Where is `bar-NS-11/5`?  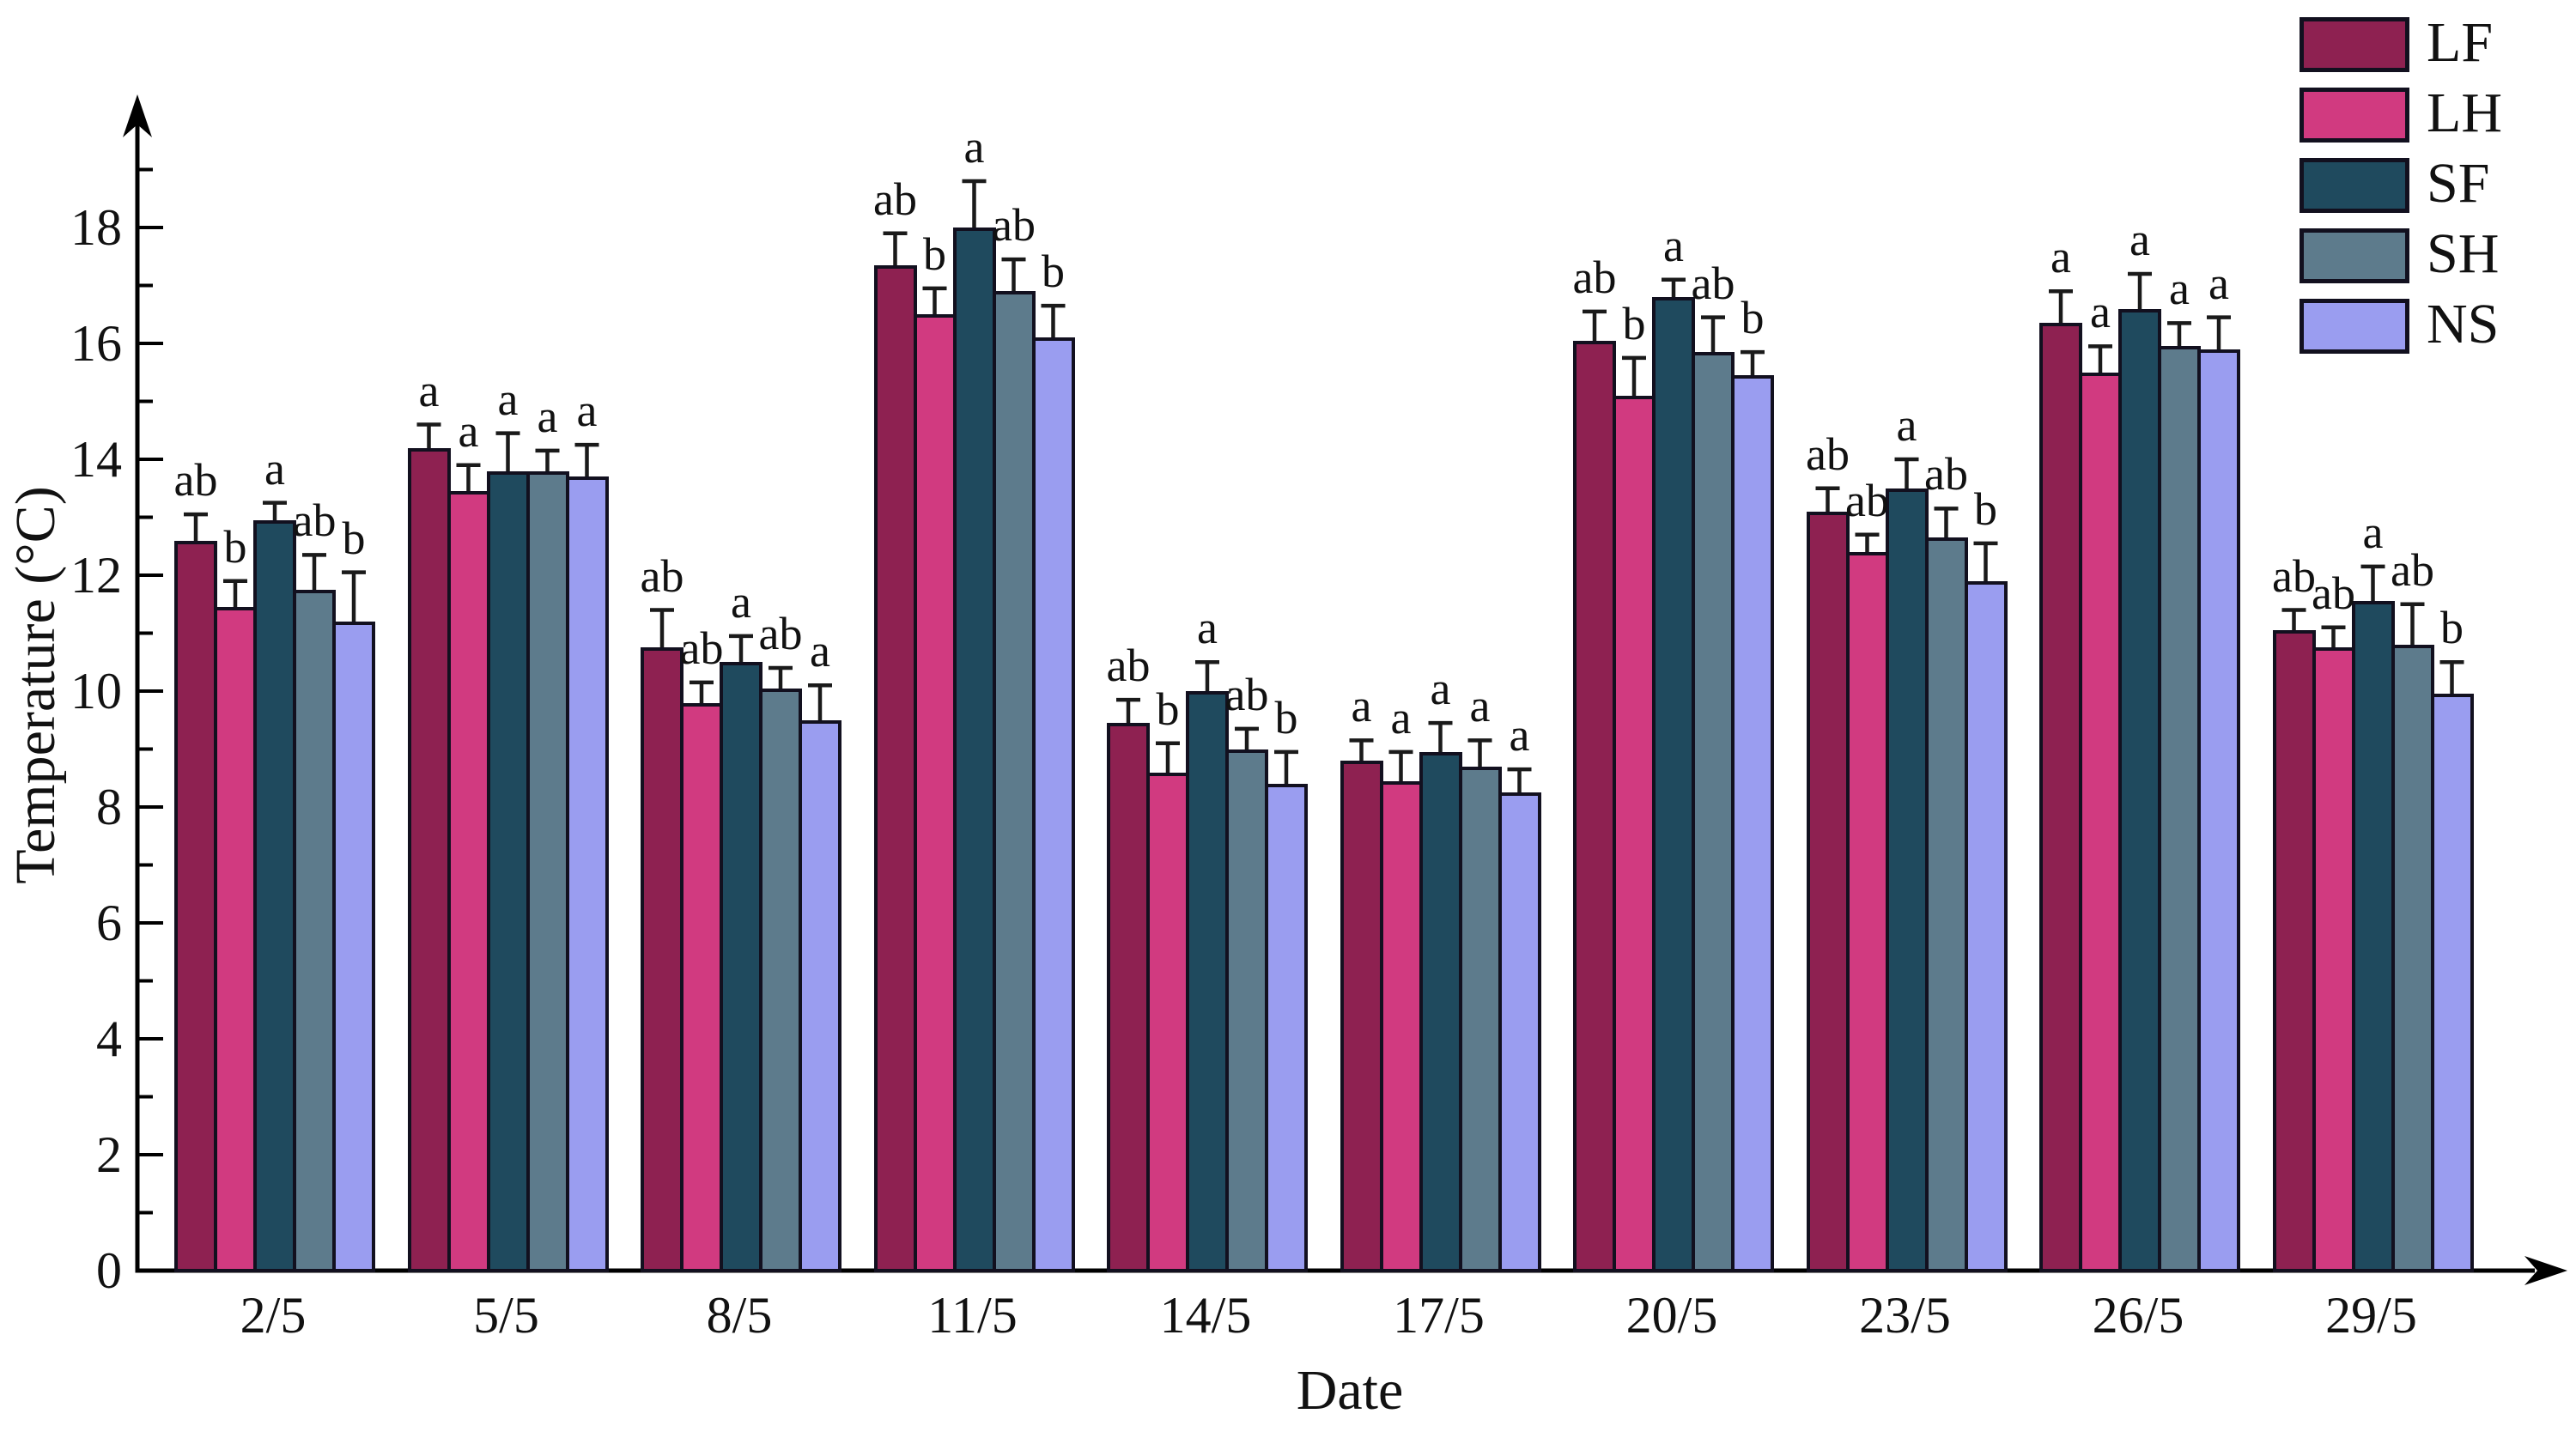 bar-NS-11/5 is located at coordinates (1053, 804).